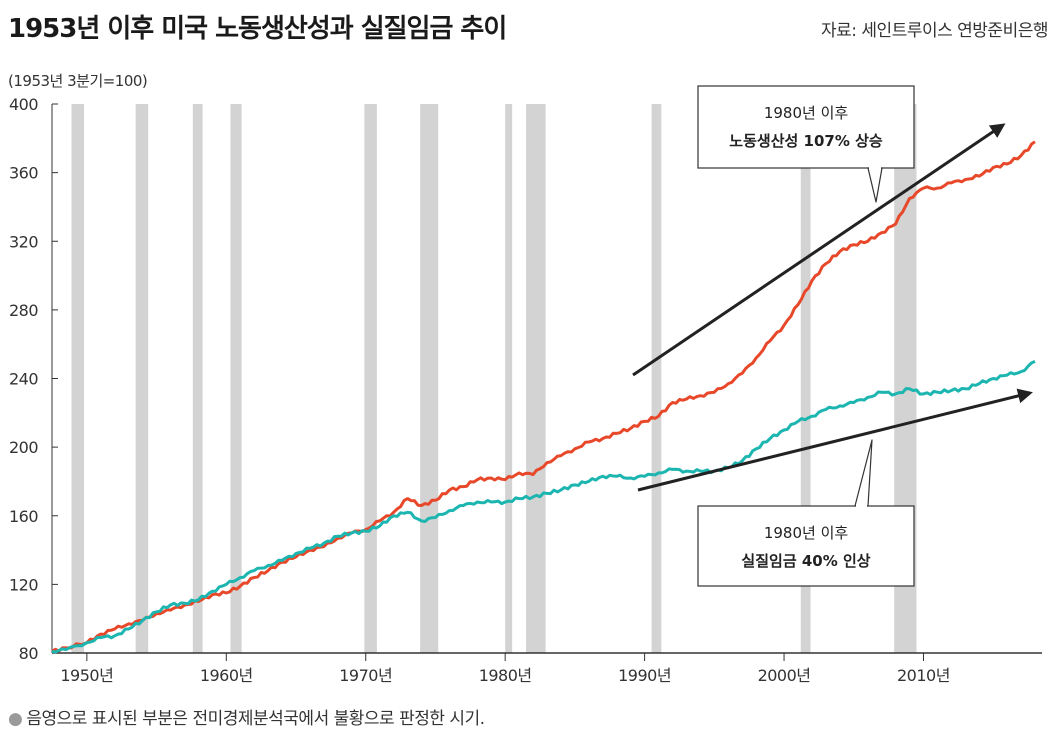 This screenshot has height=734, width=1062. I want to click on y-tick-label: 160, so click(23, 516).